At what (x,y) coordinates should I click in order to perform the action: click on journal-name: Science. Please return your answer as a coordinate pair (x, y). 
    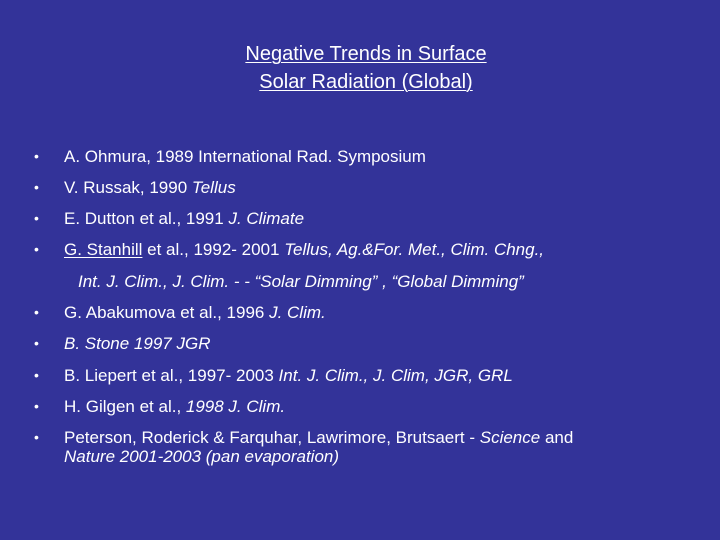
    Looking at the image, I should click on (510, 437).